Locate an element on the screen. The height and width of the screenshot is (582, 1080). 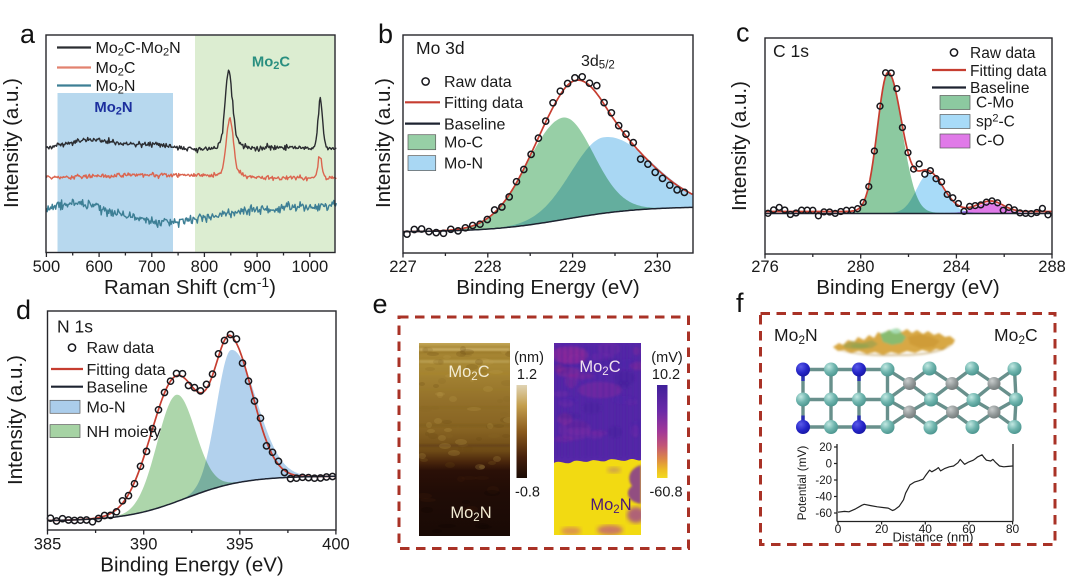
svg-text: 600 is located at coordinates (99, 267).